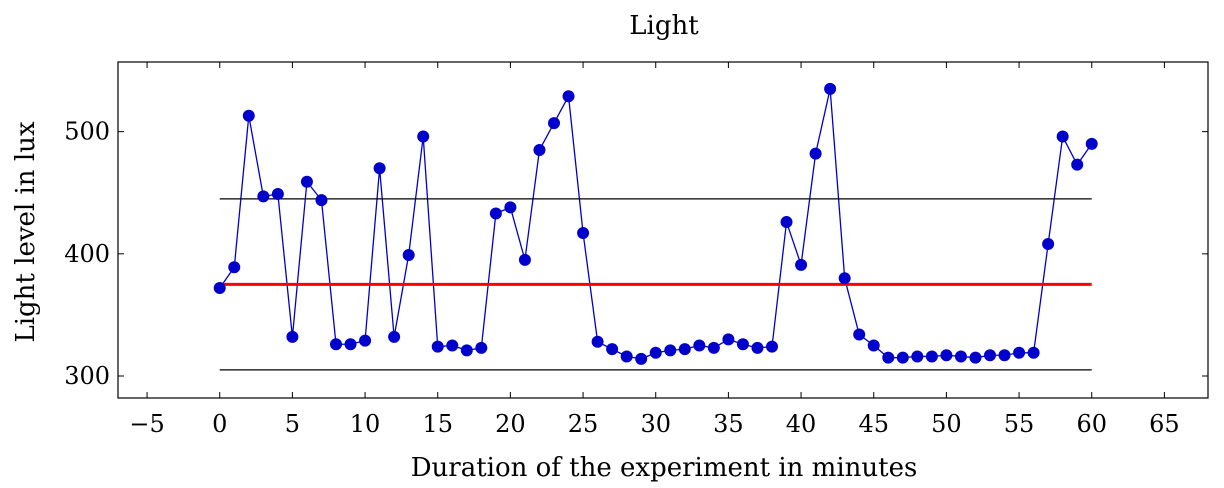  I want to click on x-tick-label: 20, so click(510, 424).